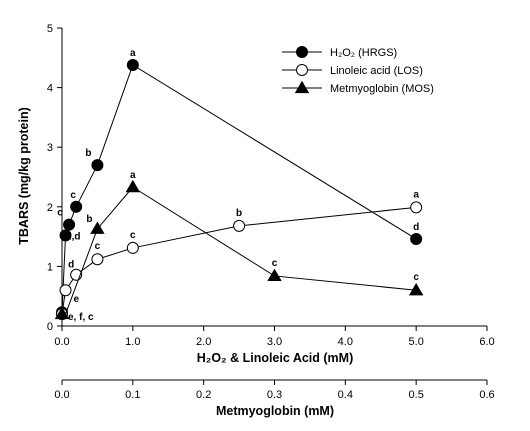 This screenshot has height=431, width=530. Describe the element at coordinates (50, 29) in the screenshot. I see `y-tick-label: 5` at that location.